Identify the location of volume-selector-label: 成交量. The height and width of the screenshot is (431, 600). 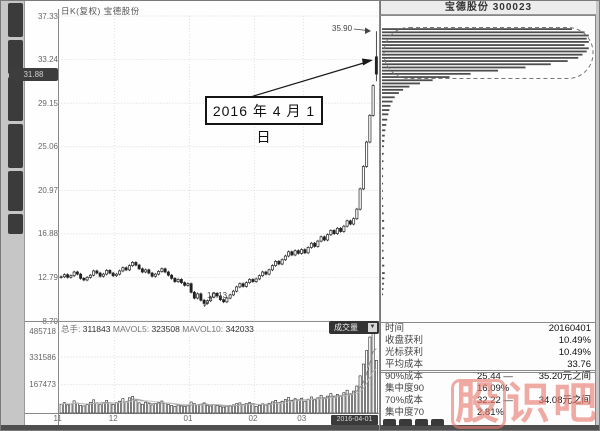
(346, 327).